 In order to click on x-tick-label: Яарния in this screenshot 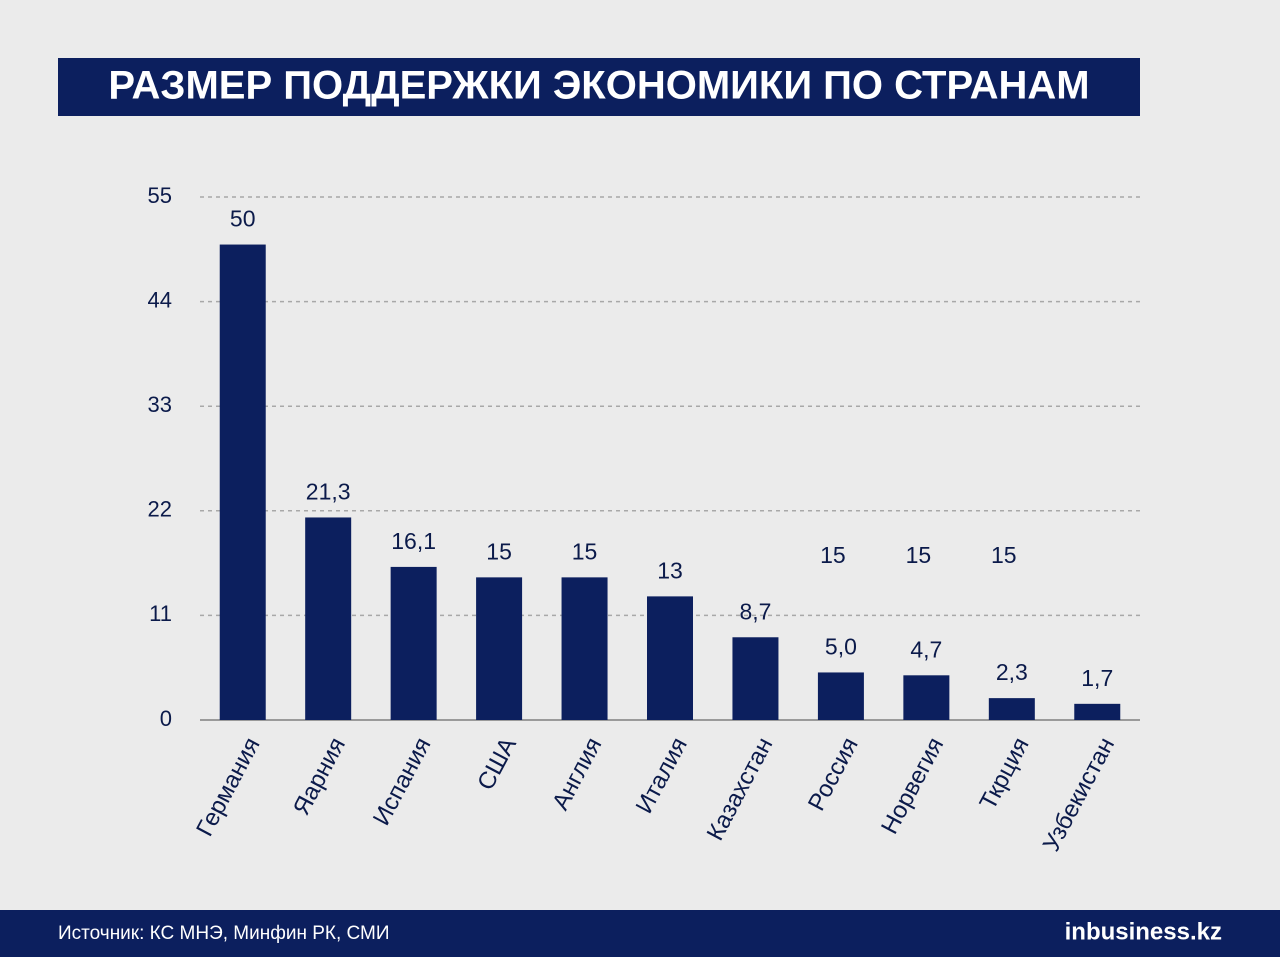, I will do `click(319, 776)`.